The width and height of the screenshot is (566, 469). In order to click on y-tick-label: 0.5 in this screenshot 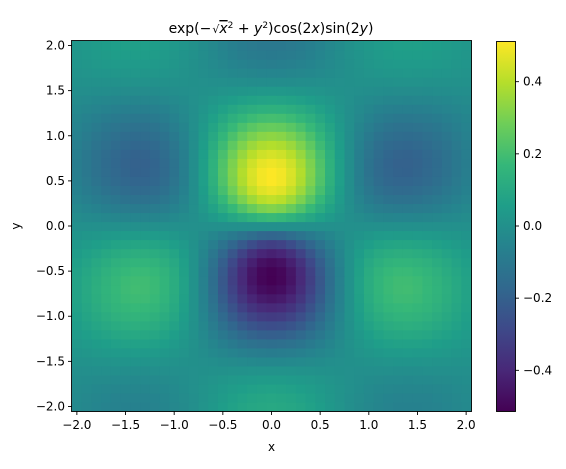, I will do `click(55, 181)`.